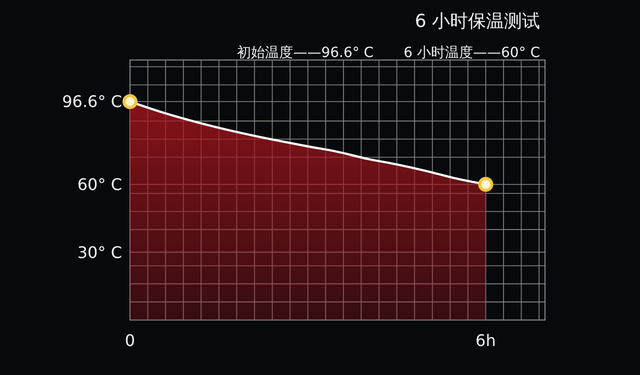 Image resolution: width=640 pixels, height=375 pixels. Describe the element at coordinates (99, 184) in the screenshot. I see `y-tick-label: 60° C` at that location.